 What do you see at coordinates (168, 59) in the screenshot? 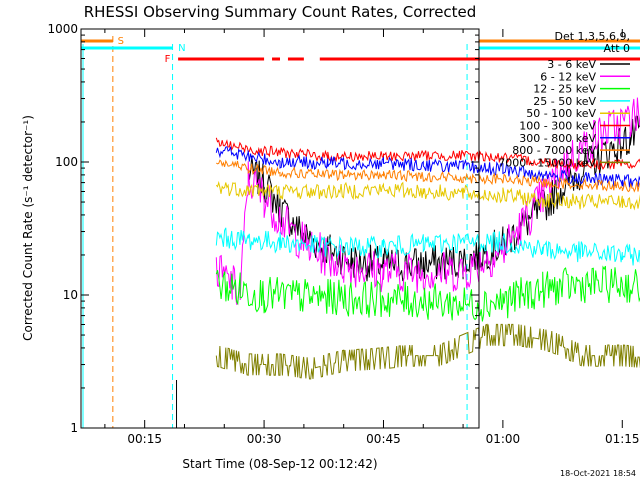
I see `flare-flag-label: F` at bounding box center [168, 59].